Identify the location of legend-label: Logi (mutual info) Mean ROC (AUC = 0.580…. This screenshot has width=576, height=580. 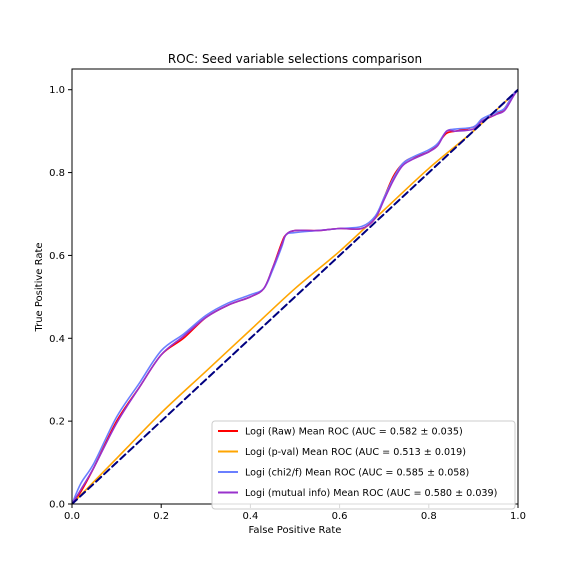
(371, 493).